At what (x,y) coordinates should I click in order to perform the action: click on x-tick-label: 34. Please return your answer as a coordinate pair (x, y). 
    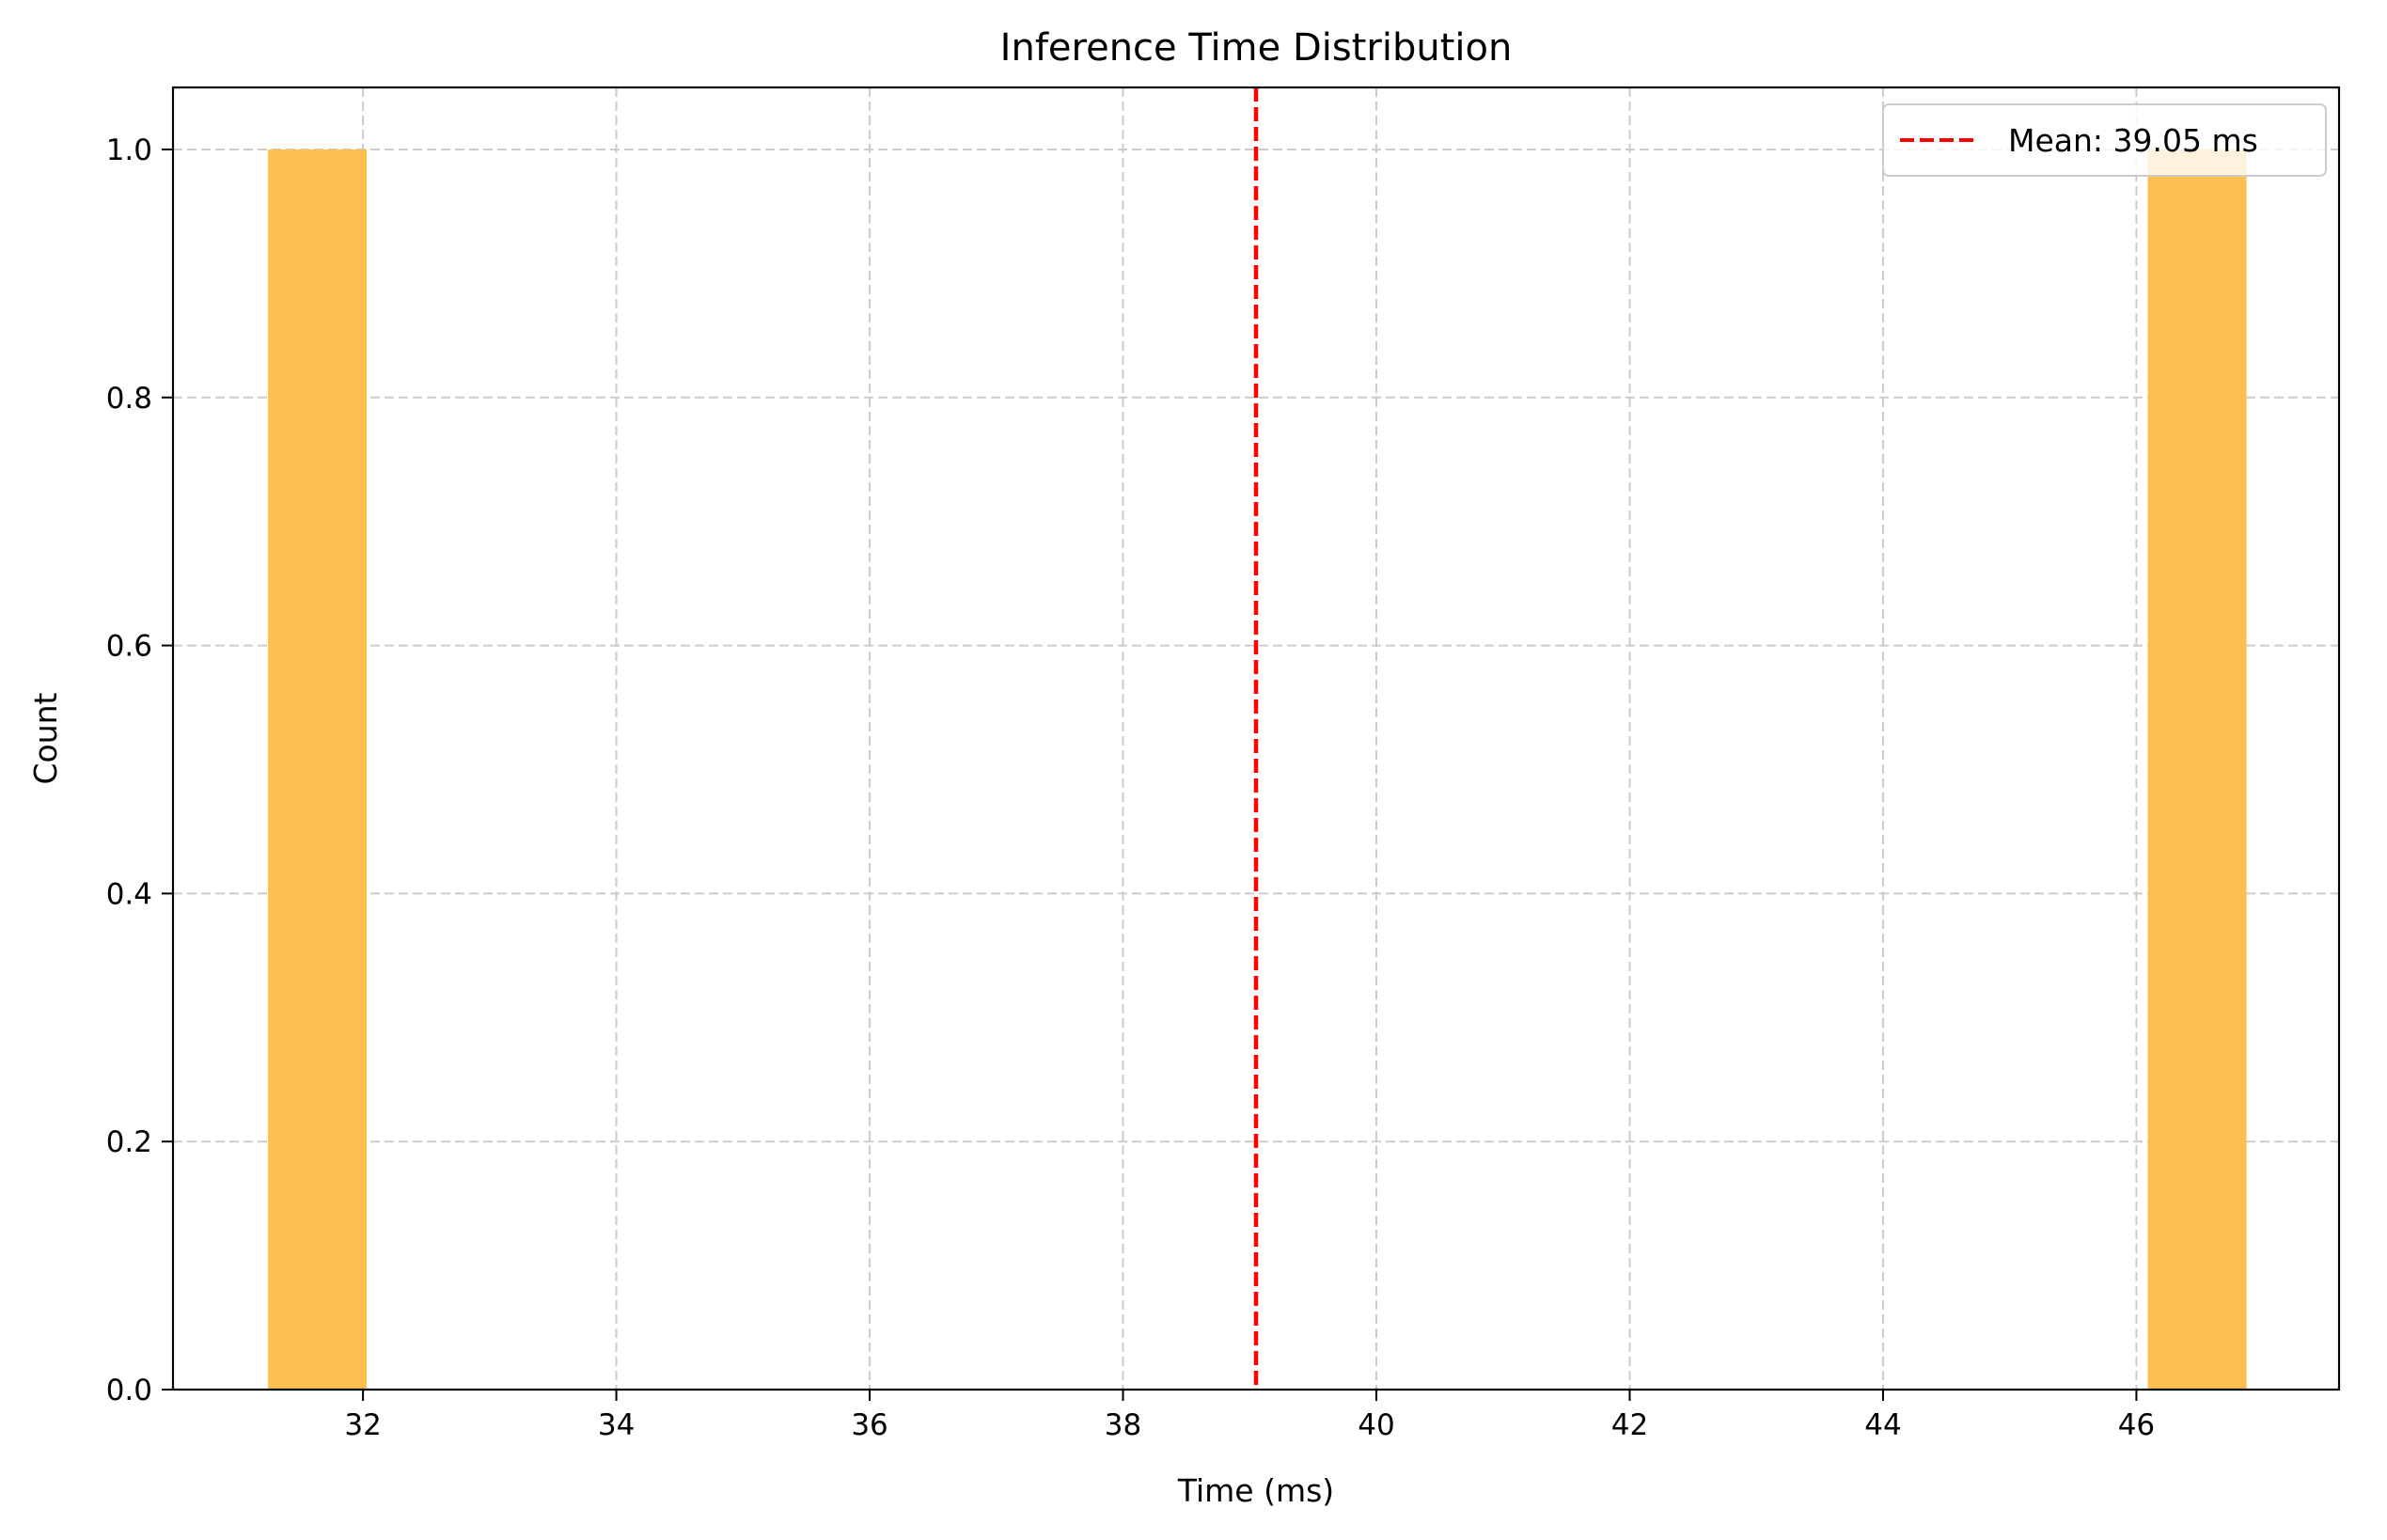
    Looking at the image, I should click on (616, 1425).